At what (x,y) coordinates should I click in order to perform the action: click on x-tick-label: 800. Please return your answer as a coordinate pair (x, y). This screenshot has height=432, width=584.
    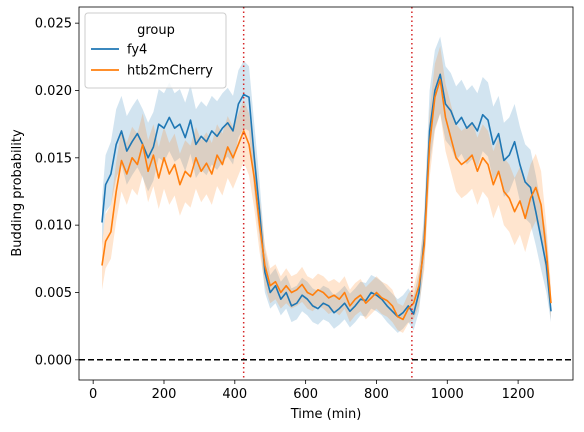
    Looking at the image, I should click on (376, 394).